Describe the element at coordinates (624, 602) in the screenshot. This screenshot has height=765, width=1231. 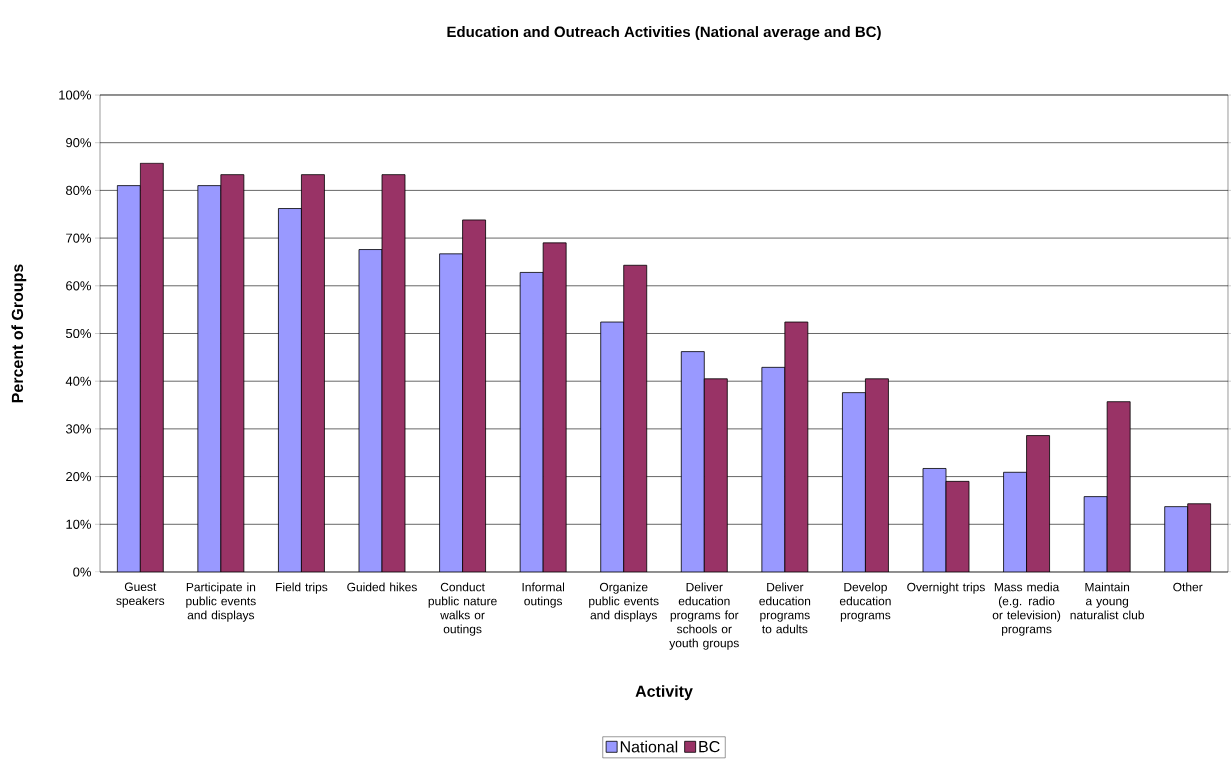
I see `x-tick-label: Organize public events and displays` at that location.